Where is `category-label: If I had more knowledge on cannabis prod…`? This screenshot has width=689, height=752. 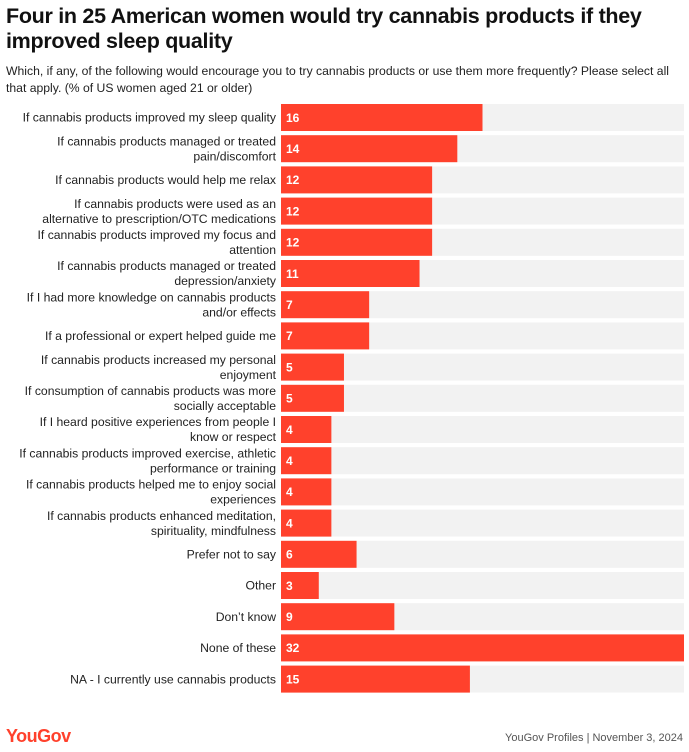 category-label: If I had more knowledge on cannabis prod… is located at coordinates (151, 297).